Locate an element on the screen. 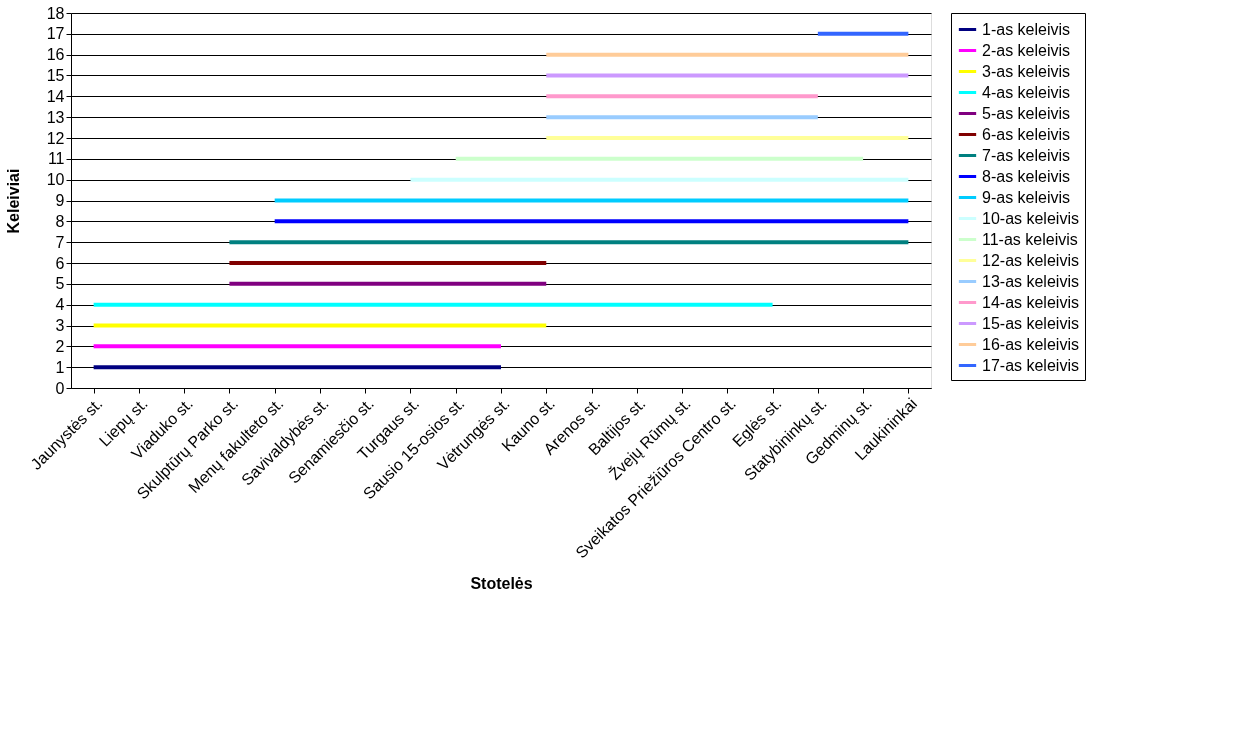  legend-label: 14-as keleivis is located at coordinates (1030, 302).